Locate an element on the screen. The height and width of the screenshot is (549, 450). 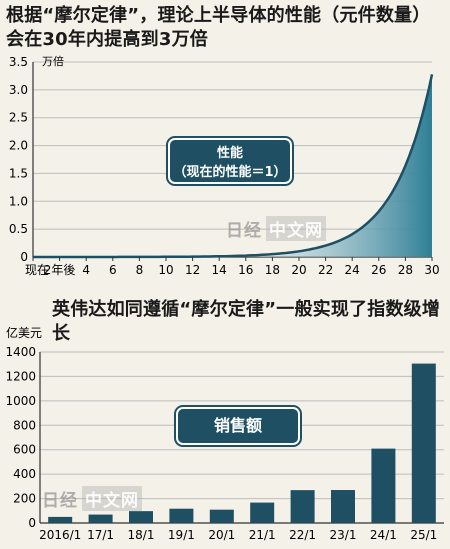
top-x-tick-label: 16 is located at coordinates (245, 270).